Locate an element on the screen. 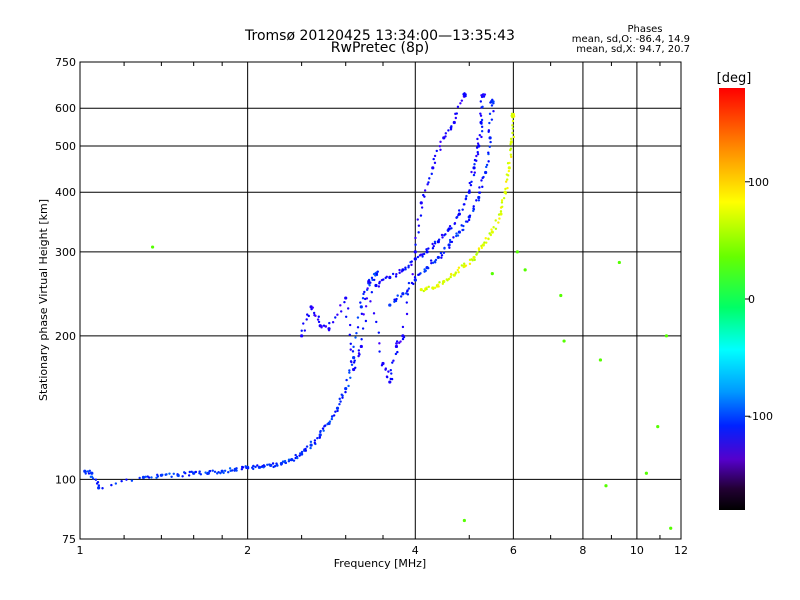 This screenshot has width=800, height=600. chart-title: Tromsø 20120425 13:34:00—13:35:43 is located at coordinates (379, 36).